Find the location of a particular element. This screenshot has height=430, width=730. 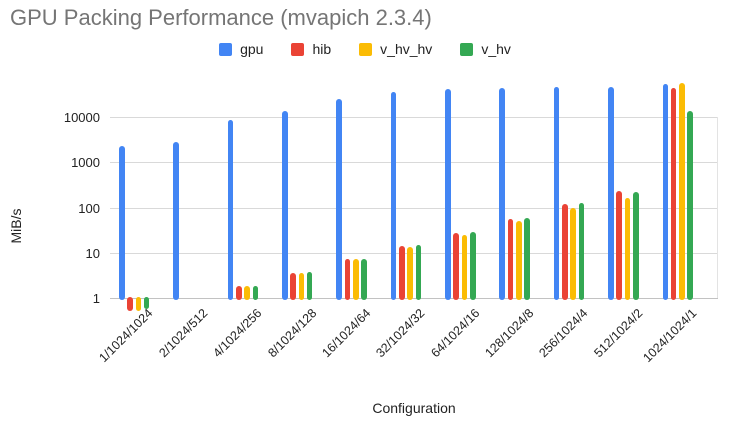

x-axis-label: 512/1024/2 is located at coordinates (618, 333).